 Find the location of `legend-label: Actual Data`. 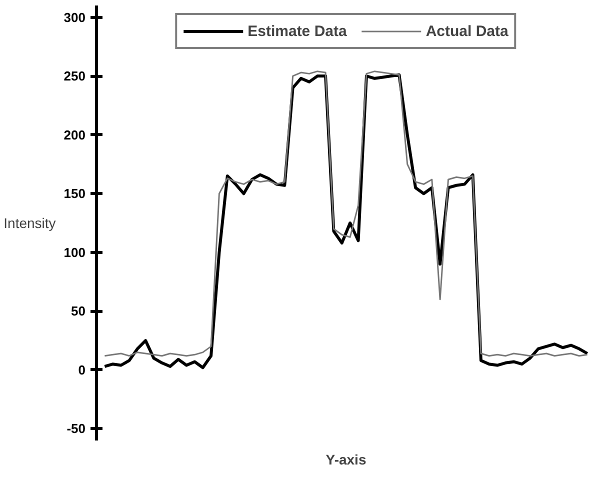

legend-label: Actual Data is located at coordinates (467, 31).